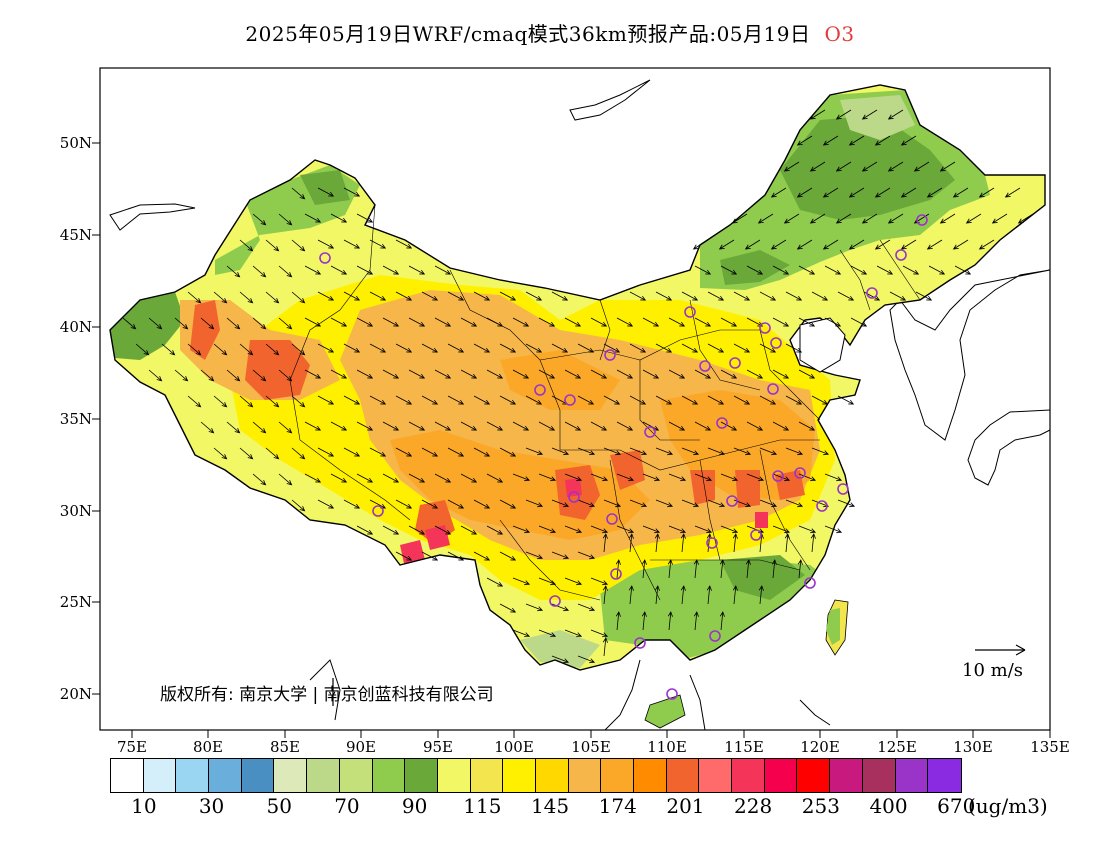  What do you see at coordinates (591, 747) in the screenshot?
I see `lon-label-105e: 105E` at bounding box center [591, 747].